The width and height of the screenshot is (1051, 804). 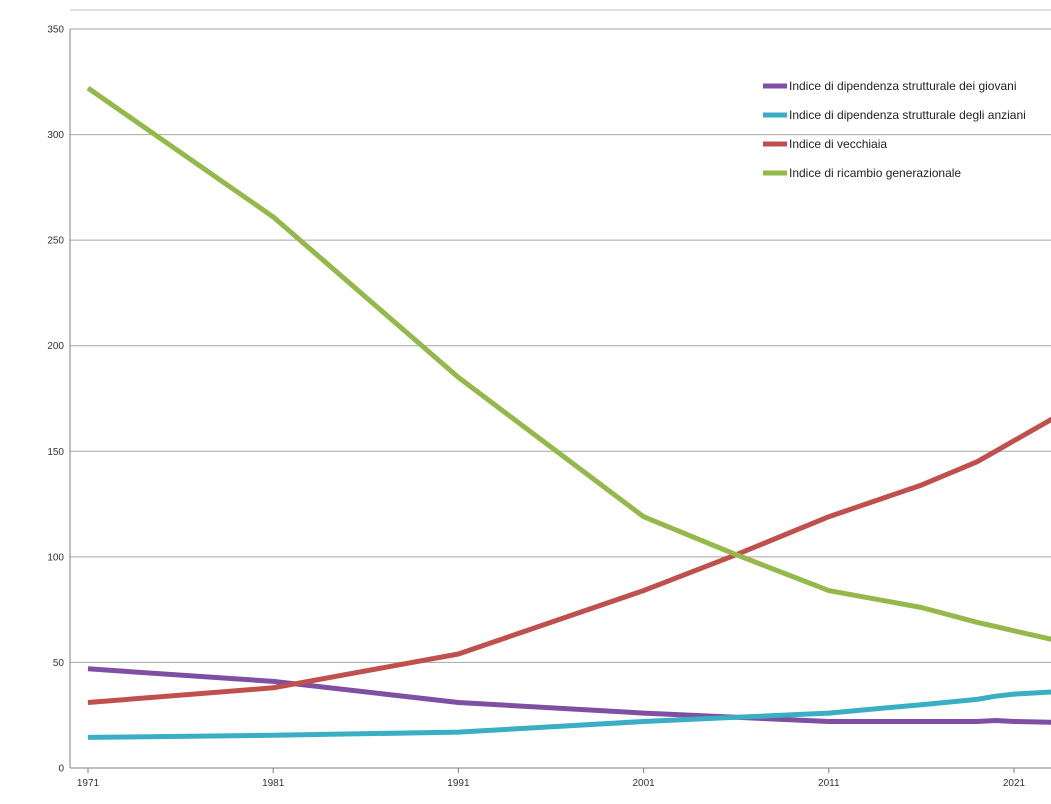 What do you see at coordinates (61, 769) in the screenshot?
I see `y-tick-label: 0` at bounding box center [61, 769].